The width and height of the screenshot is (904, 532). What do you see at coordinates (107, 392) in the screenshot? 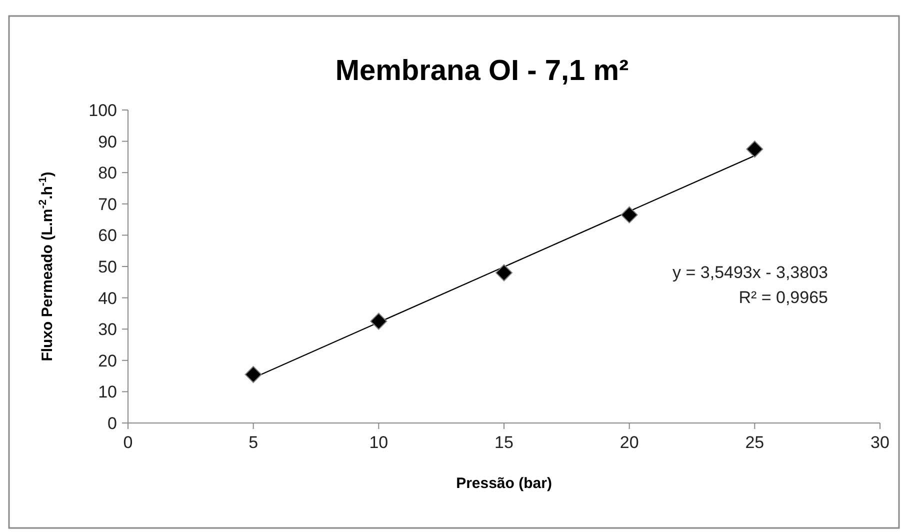
I see `y-tick-label: 10` at bounding box center [107, 392].